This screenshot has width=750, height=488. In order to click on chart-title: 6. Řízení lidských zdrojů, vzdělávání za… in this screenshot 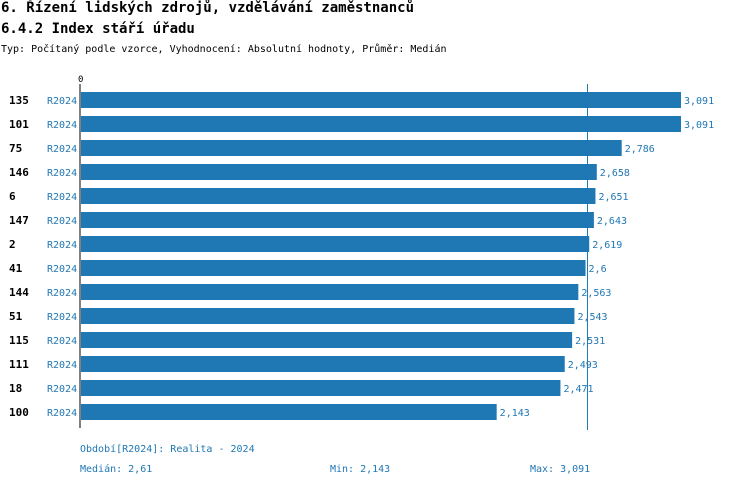, I will do `click(208, 8)`.